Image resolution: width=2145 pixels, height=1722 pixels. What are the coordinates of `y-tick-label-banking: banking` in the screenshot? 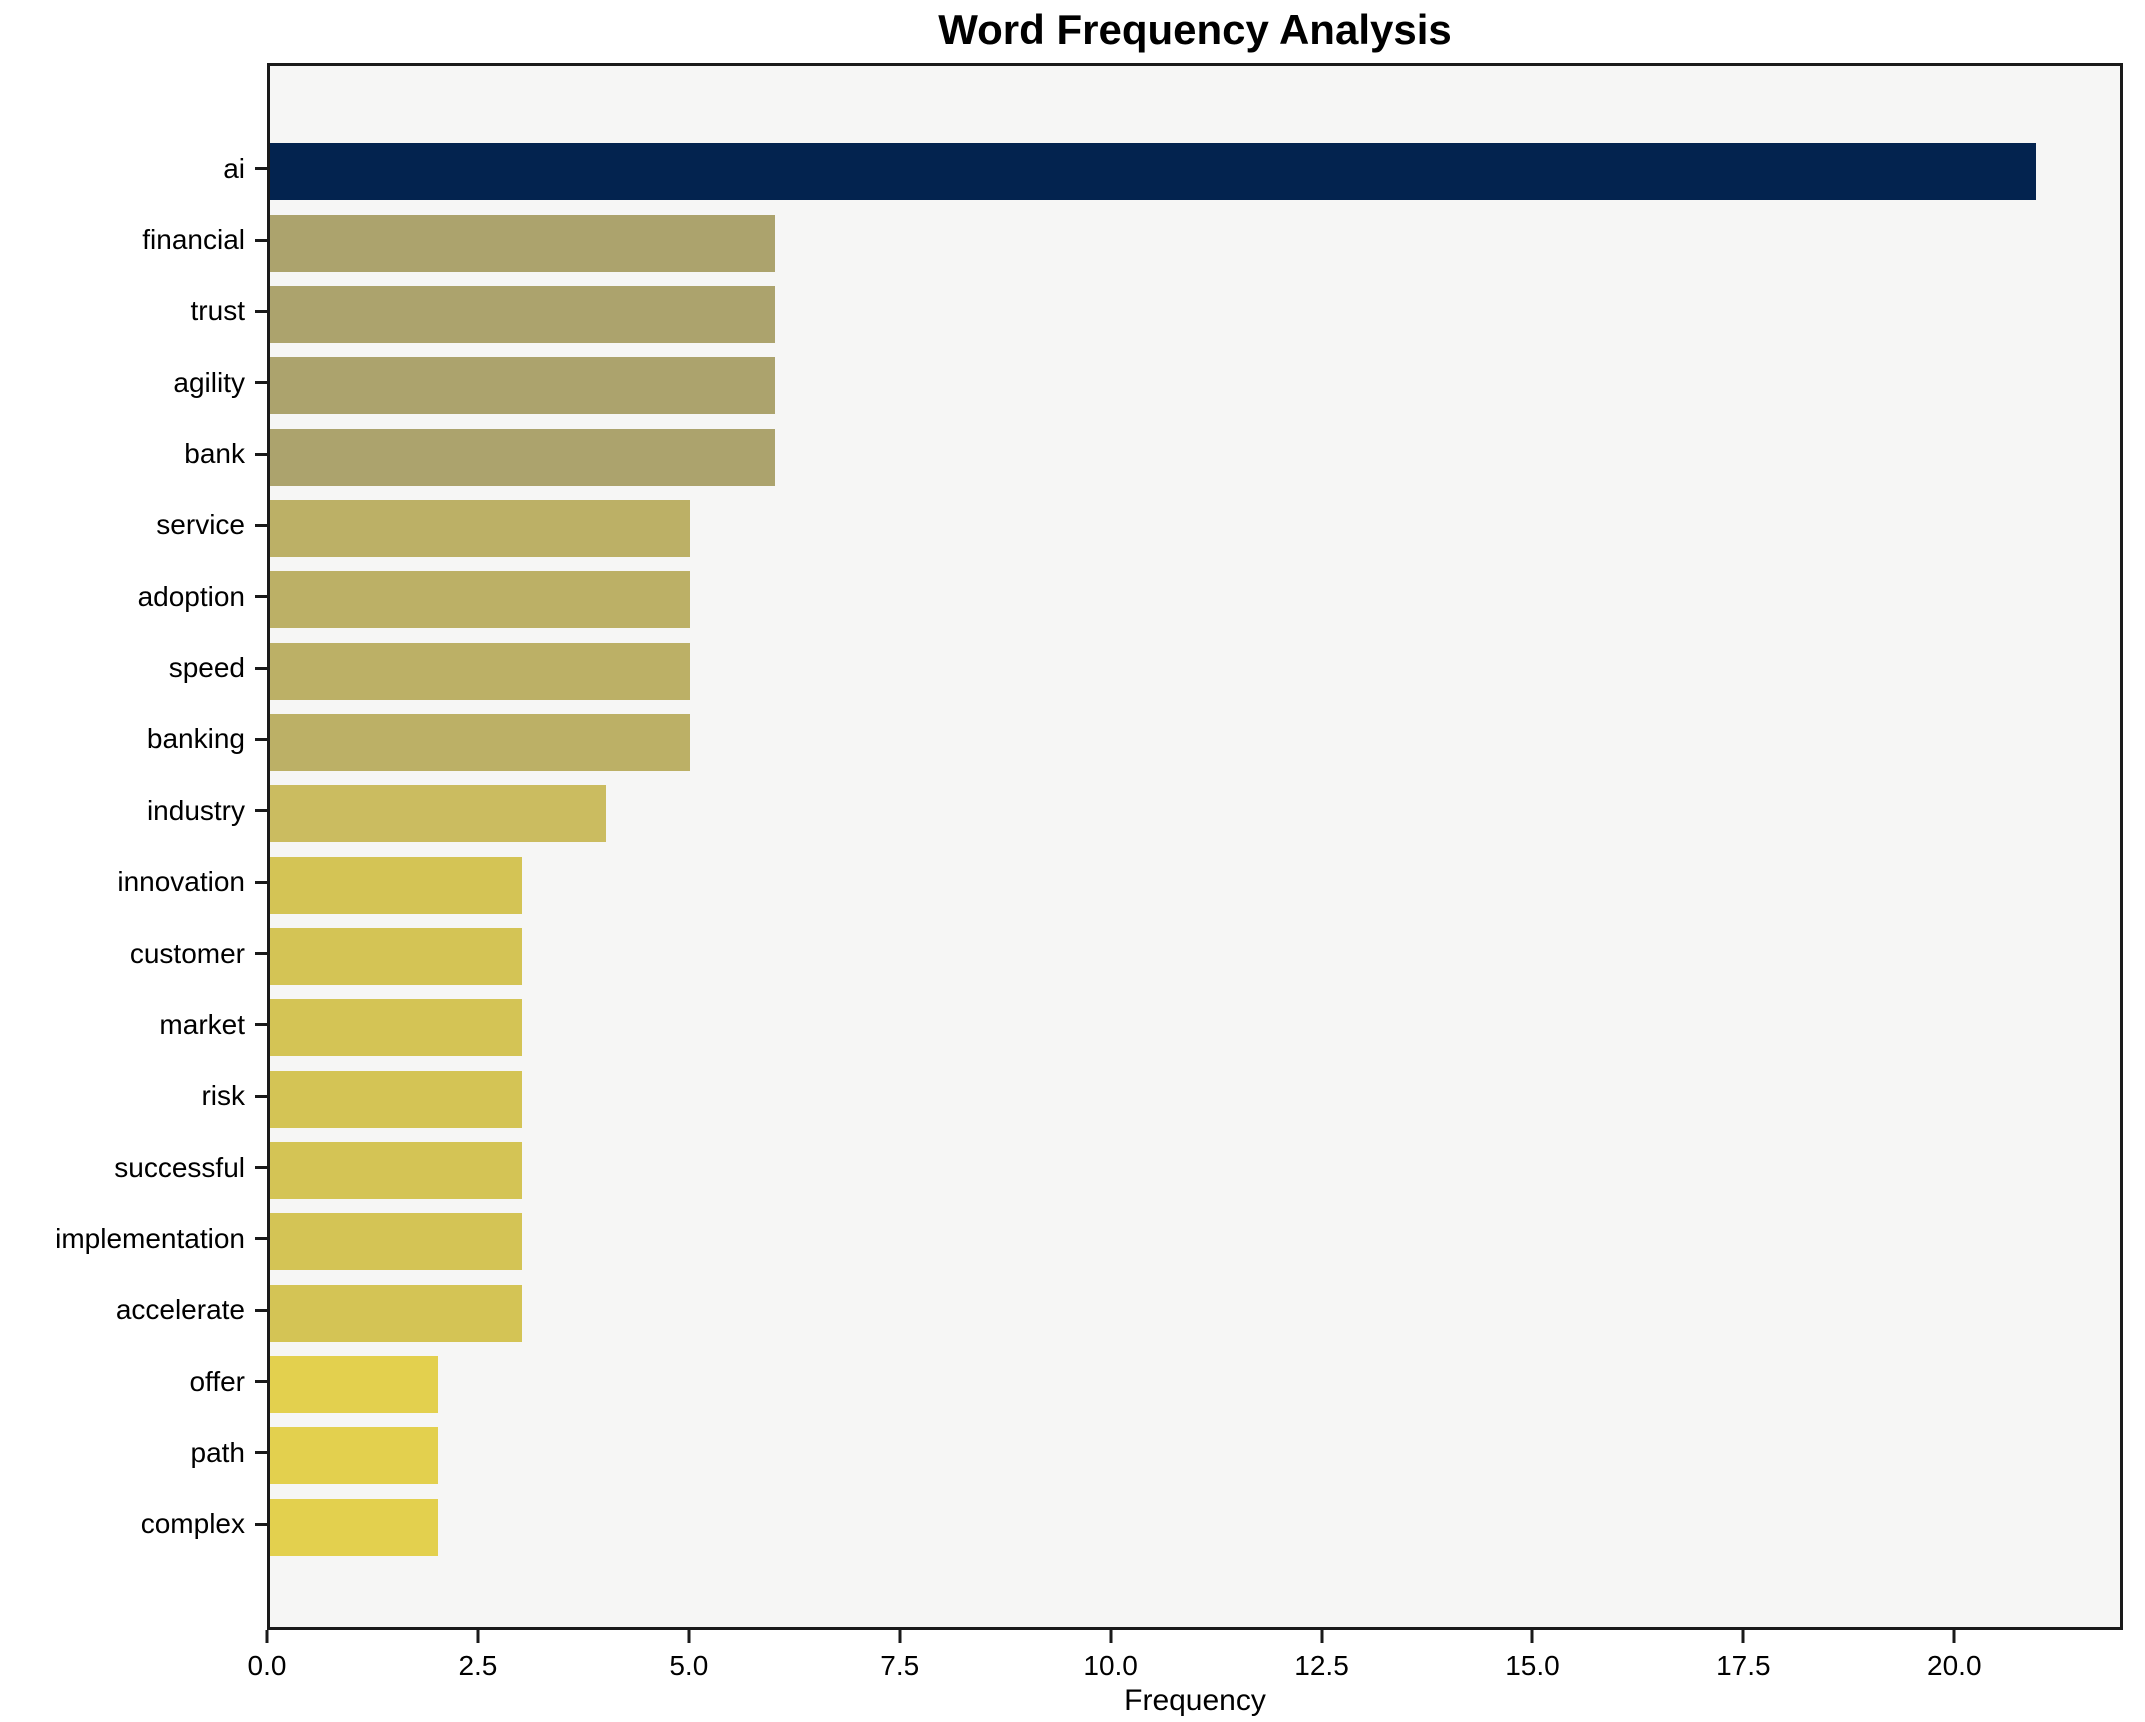 It's located at (195, 739).